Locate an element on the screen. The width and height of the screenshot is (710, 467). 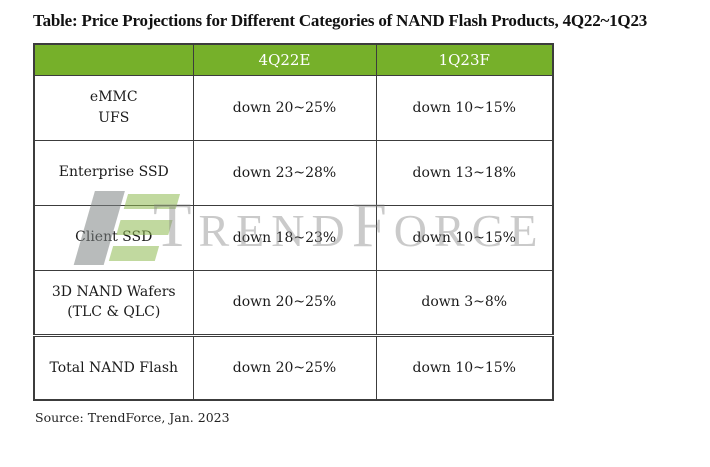
row-label-line2: UFS is located at coordinates (114, 117).